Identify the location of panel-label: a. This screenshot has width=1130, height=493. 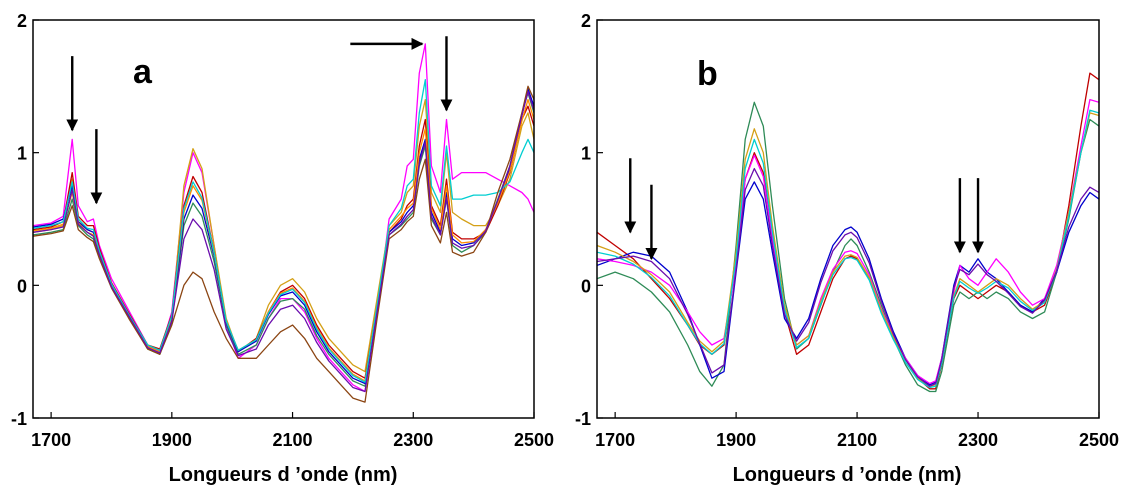
(143, 72).